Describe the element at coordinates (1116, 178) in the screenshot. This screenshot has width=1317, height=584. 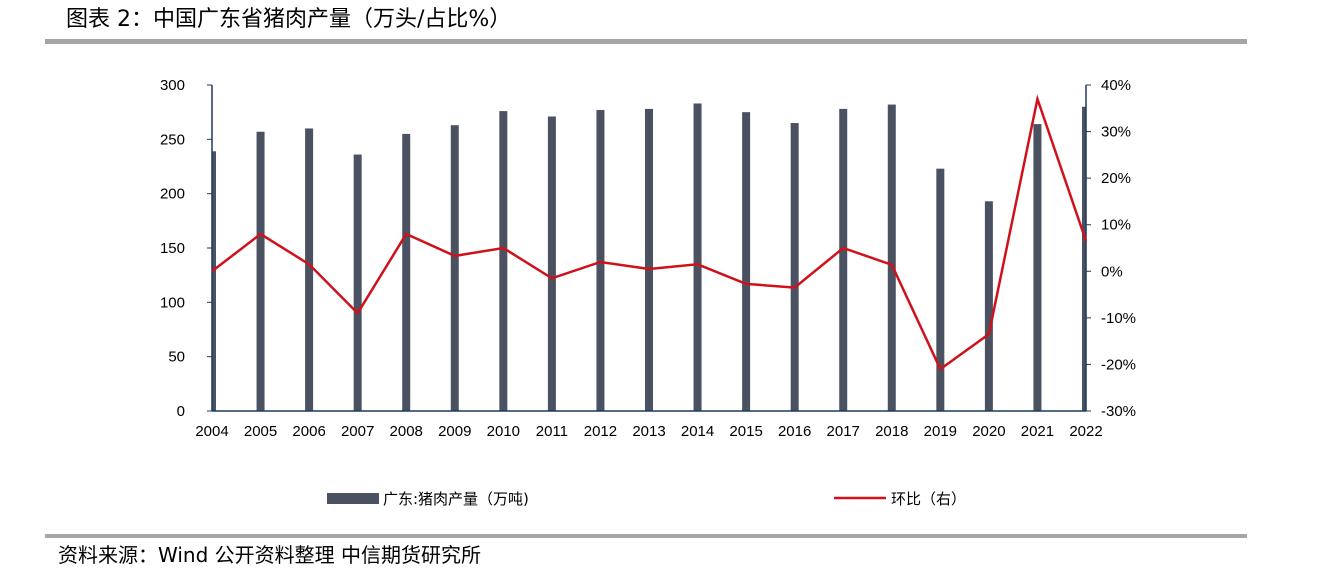
I see `right-tick-label: 20%` at that location.